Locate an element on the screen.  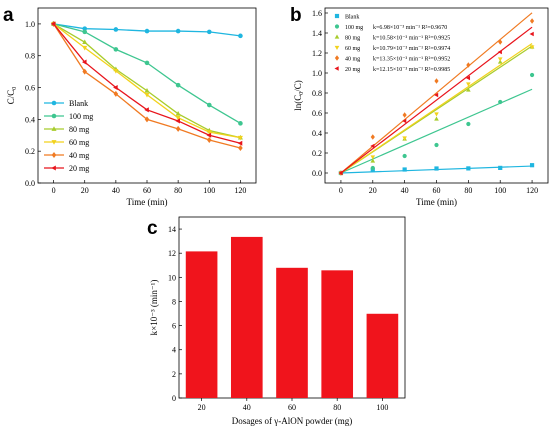
panel-b-label: b is located at coordinates (296, 15).